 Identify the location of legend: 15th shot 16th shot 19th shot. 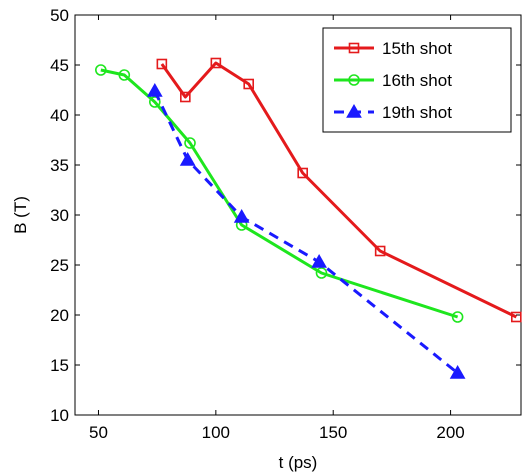
(417, 80).